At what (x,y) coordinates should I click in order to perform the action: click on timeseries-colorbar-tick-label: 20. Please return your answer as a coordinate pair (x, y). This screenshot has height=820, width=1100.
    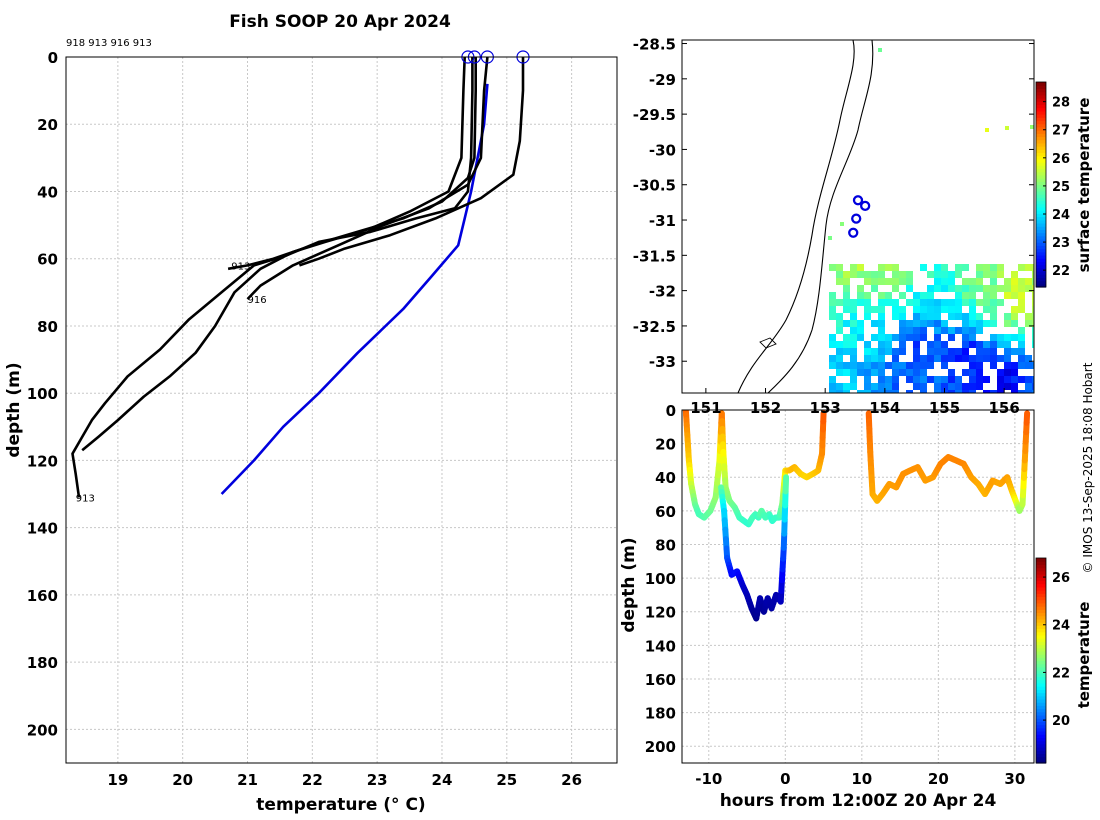
    Looking at the image, I should click on (1061, 721).